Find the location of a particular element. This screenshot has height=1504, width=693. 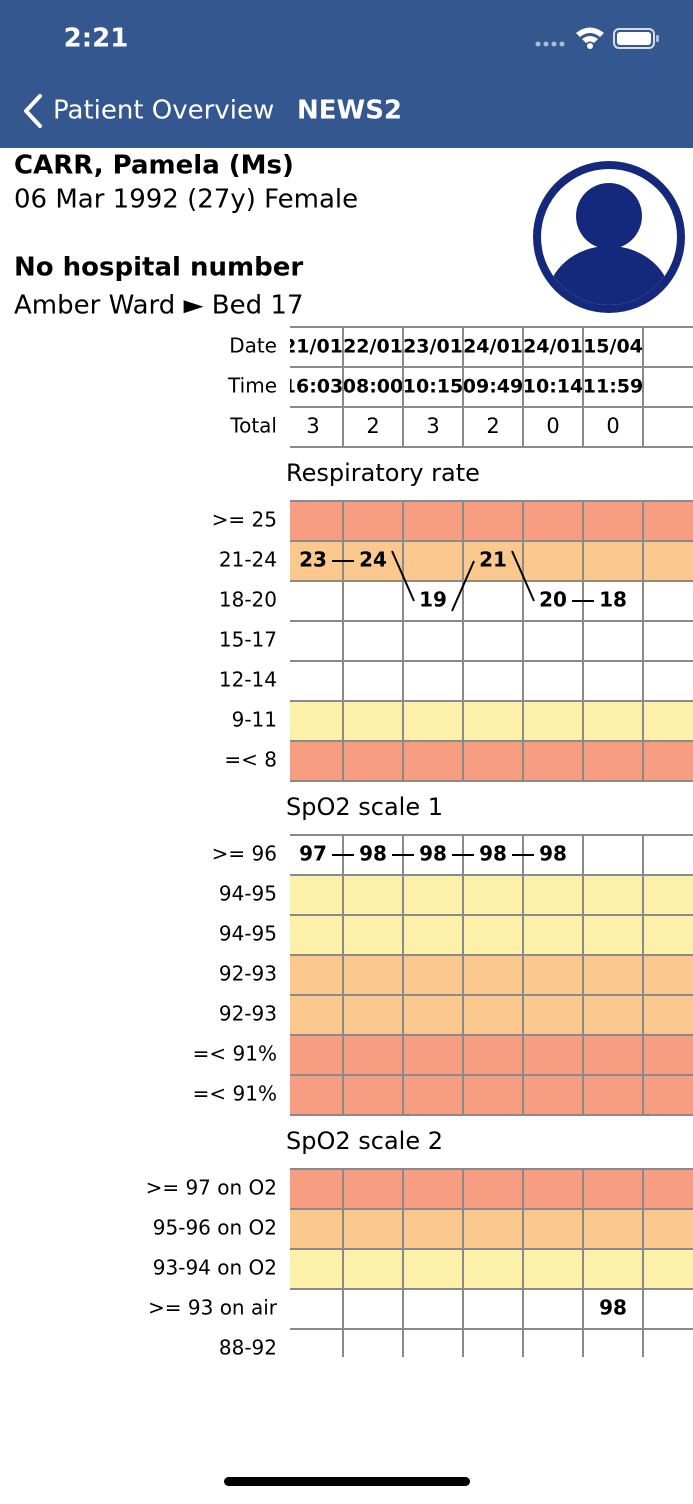

status-time: 2:21 is located at coordinates (96, 39).